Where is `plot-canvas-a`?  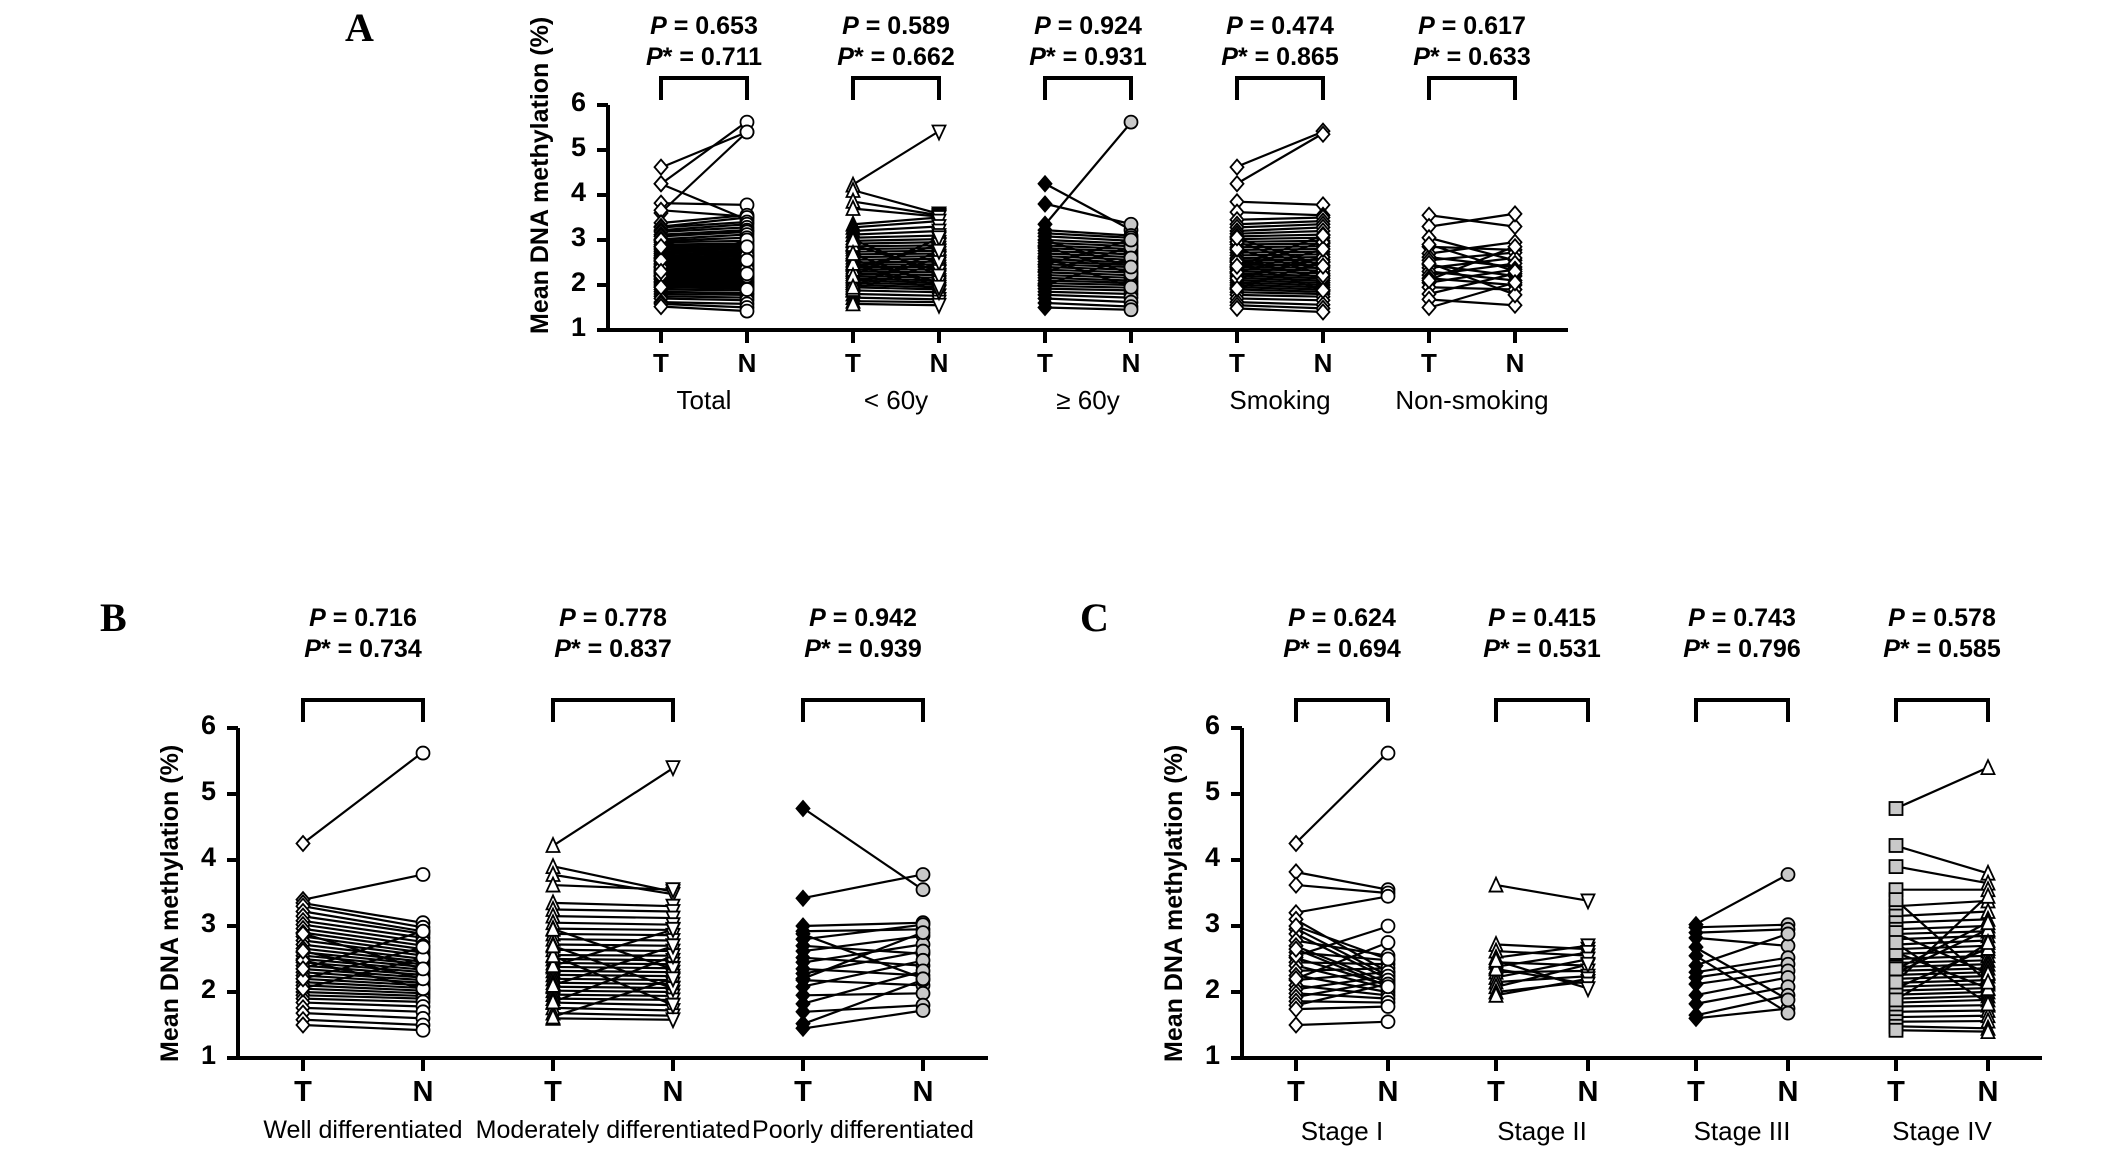
plot-canvas-a is located at coordinates (1082, 209).